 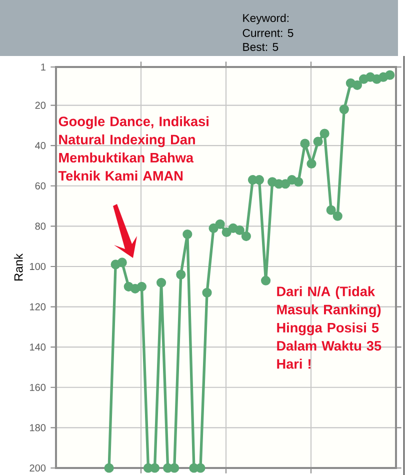 I want to click on y-tick-label: 160, so click(x=38, y=387).